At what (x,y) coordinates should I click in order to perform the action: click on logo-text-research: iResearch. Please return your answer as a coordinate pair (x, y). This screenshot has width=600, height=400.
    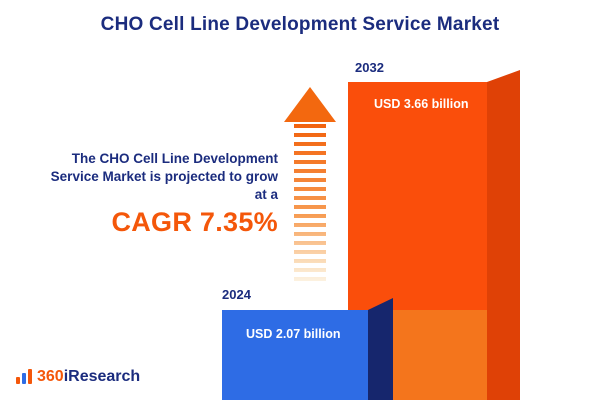
    Looking at the image, I should click on (102, 376).